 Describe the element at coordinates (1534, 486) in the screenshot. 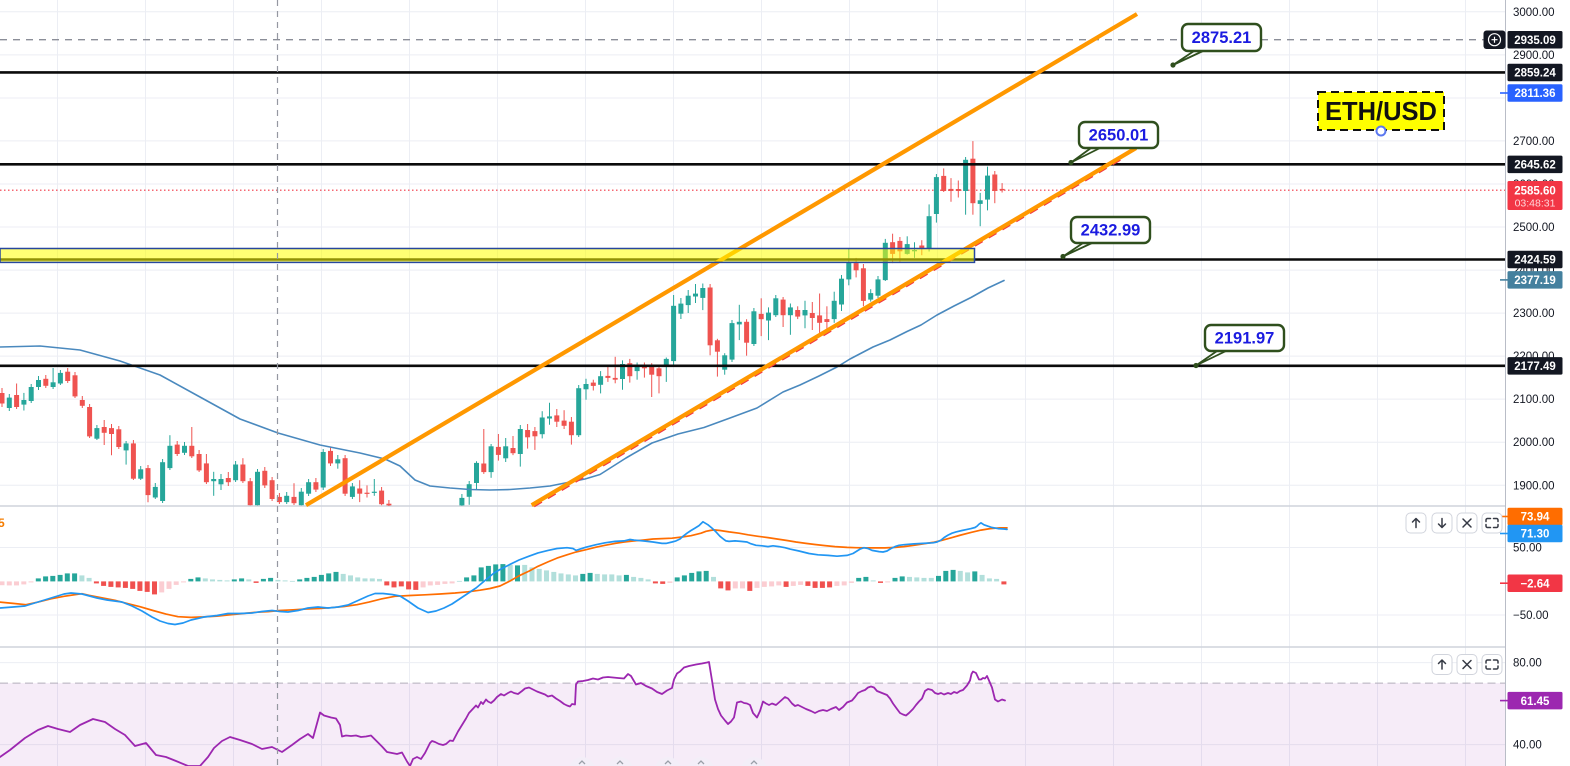

I see `svg-text: 1900.00` at that location.